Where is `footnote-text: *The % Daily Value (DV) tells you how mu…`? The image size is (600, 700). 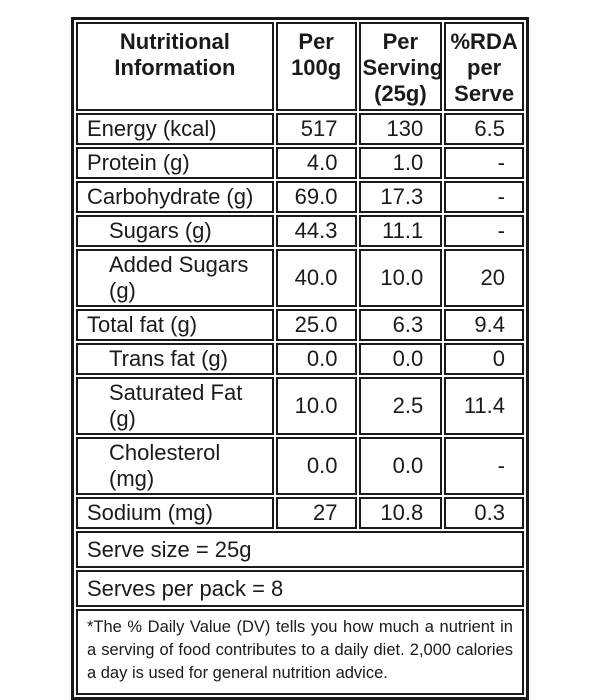 footnote-text: *The % Daily Value (DV) tells you how mu… is located at coordinates (300, 652).